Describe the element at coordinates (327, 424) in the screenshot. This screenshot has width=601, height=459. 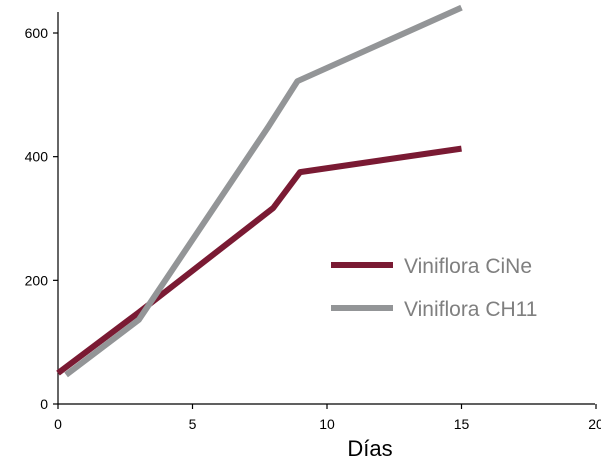
I see `x-tick-label: 10` at that location.